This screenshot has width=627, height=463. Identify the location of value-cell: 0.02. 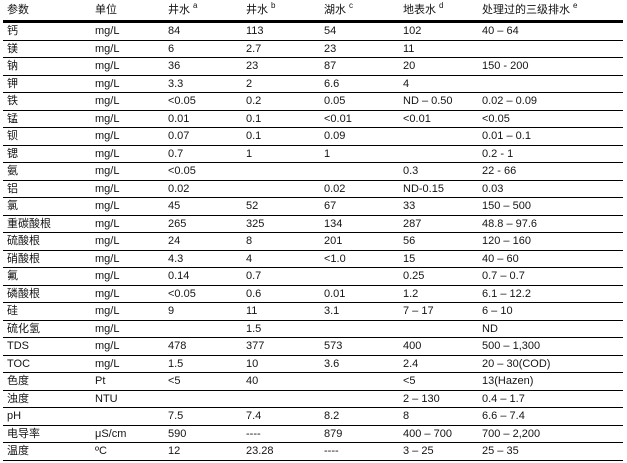
(359, 189).